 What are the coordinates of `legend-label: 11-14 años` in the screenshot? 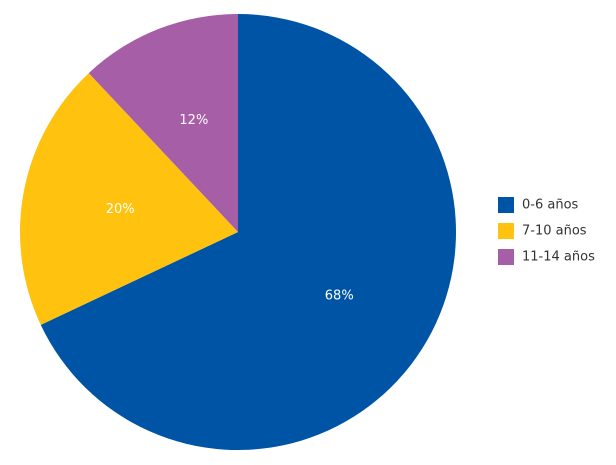 It's located at (558, 257).